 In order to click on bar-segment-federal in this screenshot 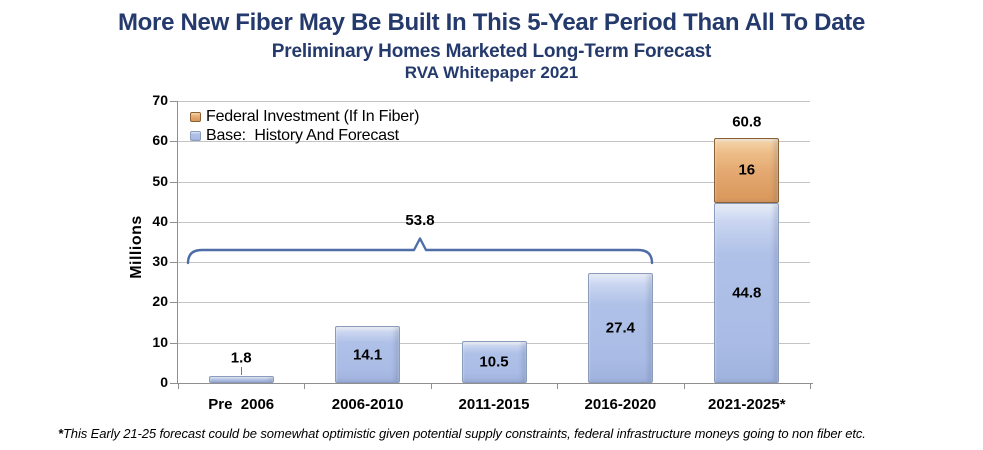, I will do `click(747, 170)`.